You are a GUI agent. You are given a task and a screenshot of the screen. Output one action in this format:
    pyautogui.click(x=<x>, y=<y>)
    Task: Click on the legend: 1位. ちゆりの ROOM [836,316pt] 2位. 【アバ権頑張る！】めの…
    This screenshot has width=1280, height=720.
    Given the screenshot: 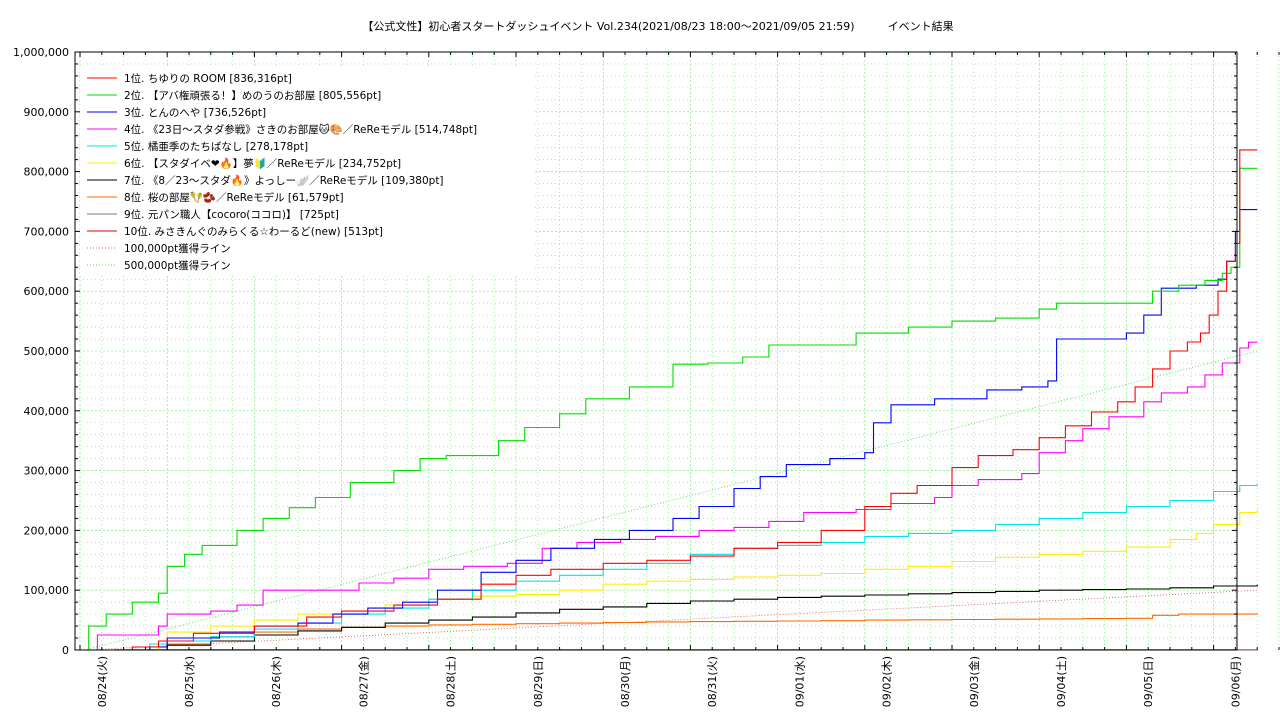 What is the action you would take?
    pyautogui.click(x=307, y=171)
    